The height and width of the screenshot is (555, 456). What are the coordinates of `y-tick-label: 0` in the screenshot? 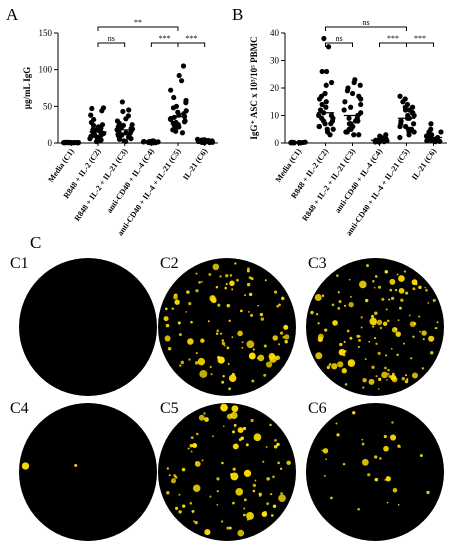 It's located at (277, 143).